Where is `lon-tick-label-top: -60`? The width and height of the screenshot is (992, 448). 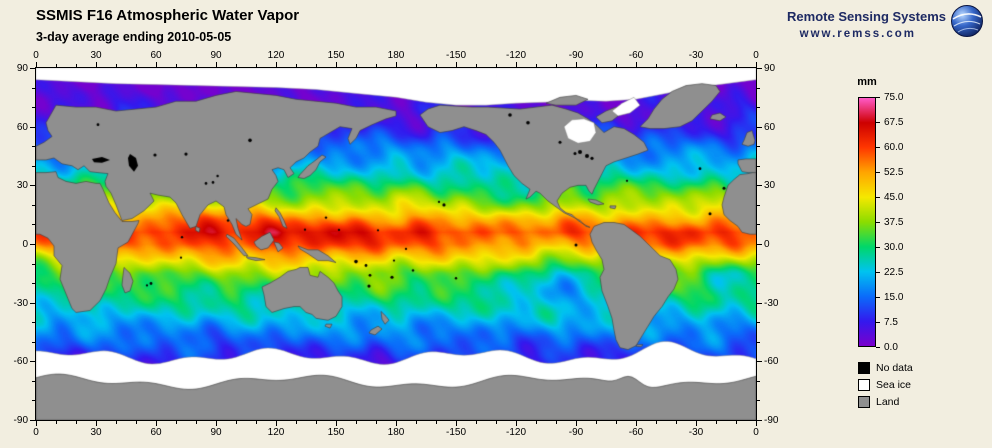 lon-tick-label-top: -60 is located at coordinates (636, 55).